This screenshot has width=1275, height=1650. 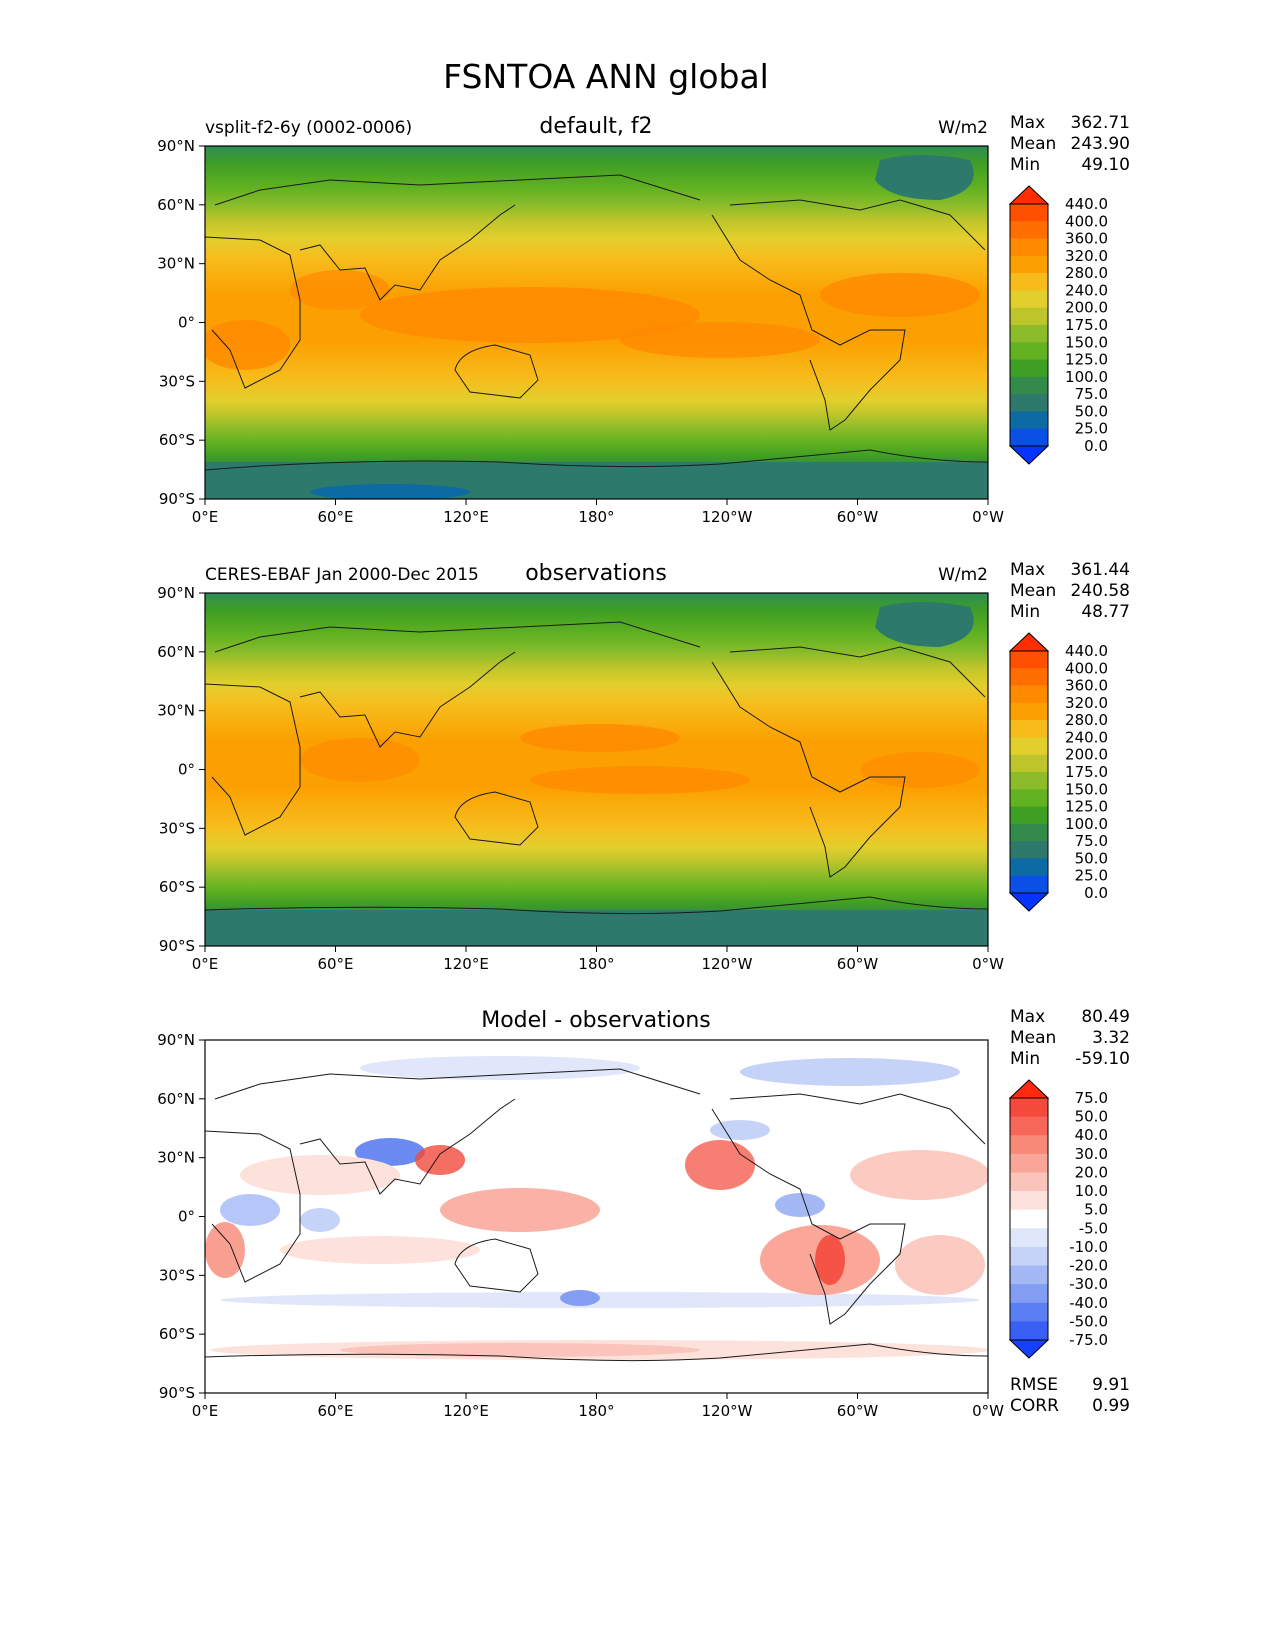 What do you see at coordinates (176, 593) in the screenshot?
I see `y-tick-label: 90°N` at bounding box center [176, 593].